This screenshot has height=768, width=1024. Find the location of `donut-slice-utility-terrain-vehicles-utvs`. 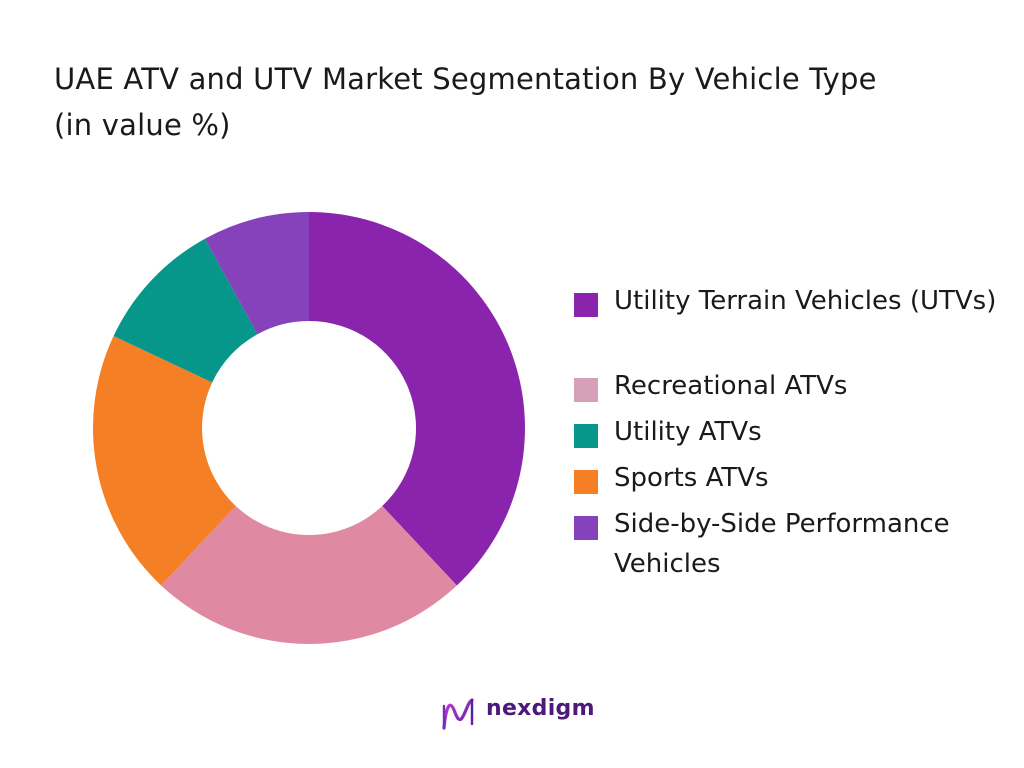

donut-slice-utility-terrain-vehicles-utvs is located at coordinates (417, 398).